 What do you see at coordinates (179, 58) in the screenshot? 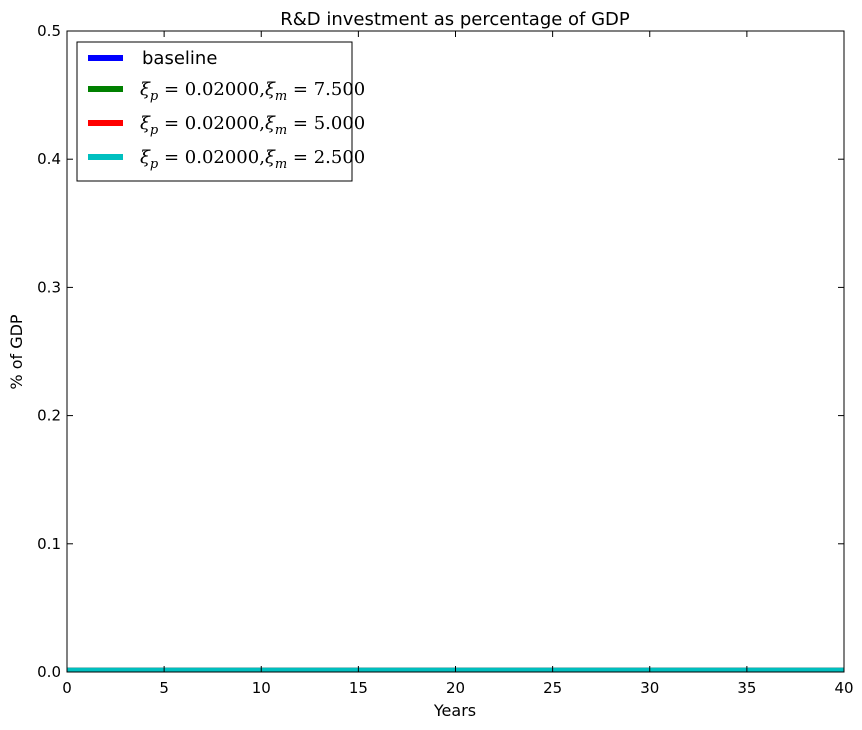
I see `legend-label-0: baseline` at bounding box center [179, 58].